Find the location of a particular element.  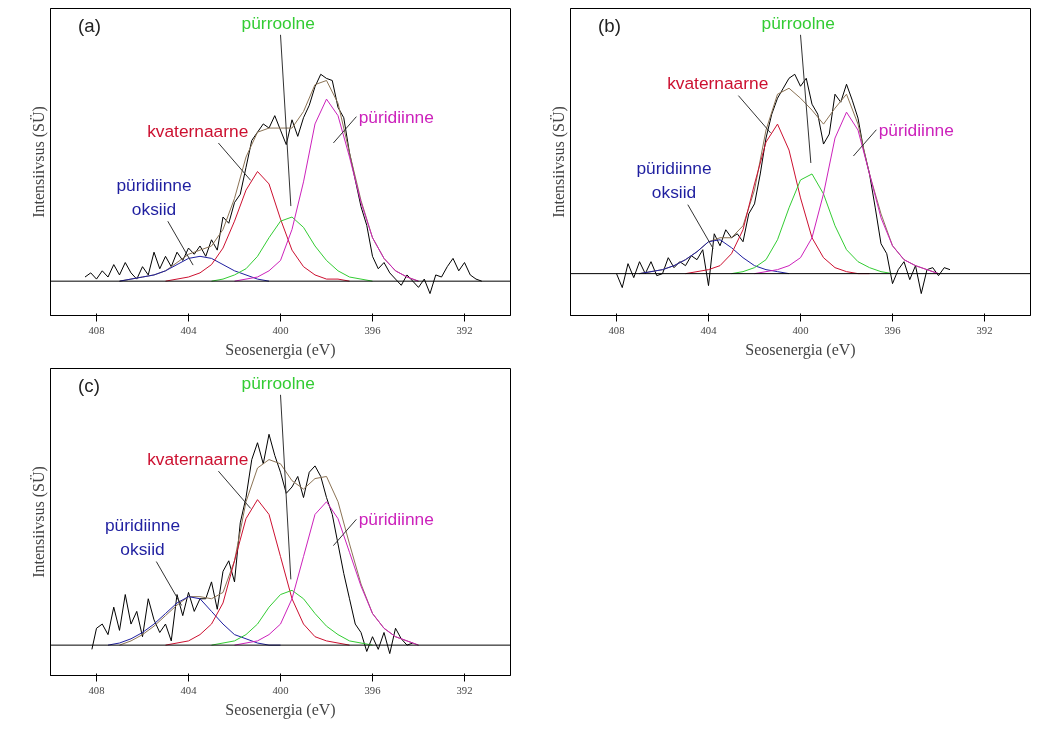

chart-title: (a) is located at coordinates (89, 26).